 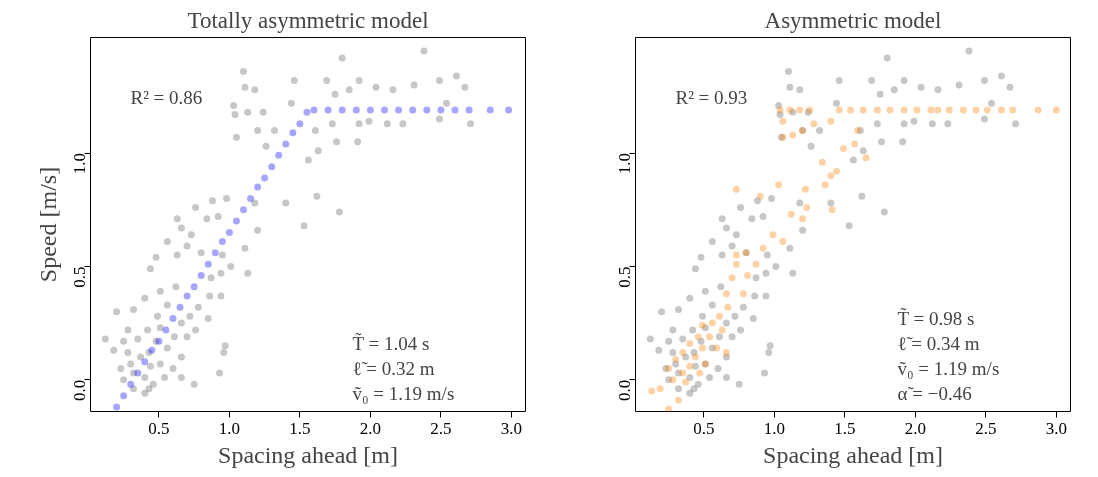 What do you see at coordinates (47, 224) in the screenshot?
I see `y-axis-title: Speed [m/s]` at bounding box center [47, 224].